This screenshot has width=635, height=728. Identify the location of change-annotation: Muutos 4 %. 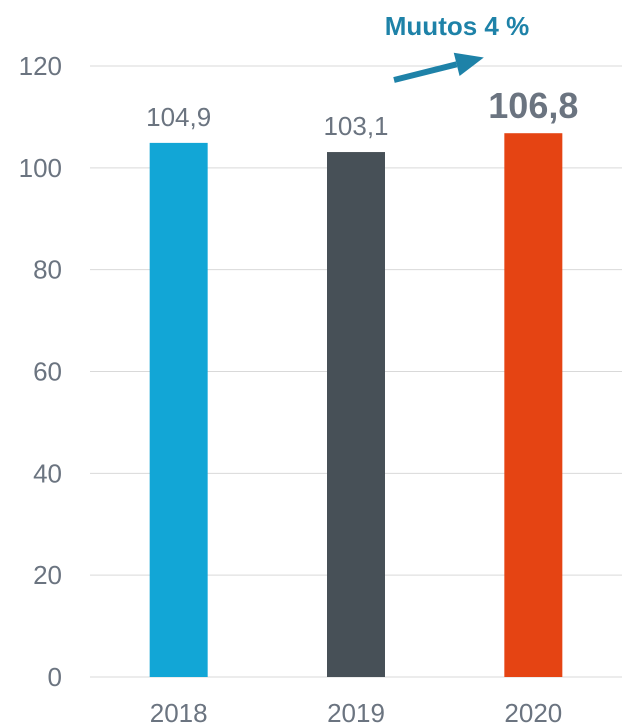
(457, 26).